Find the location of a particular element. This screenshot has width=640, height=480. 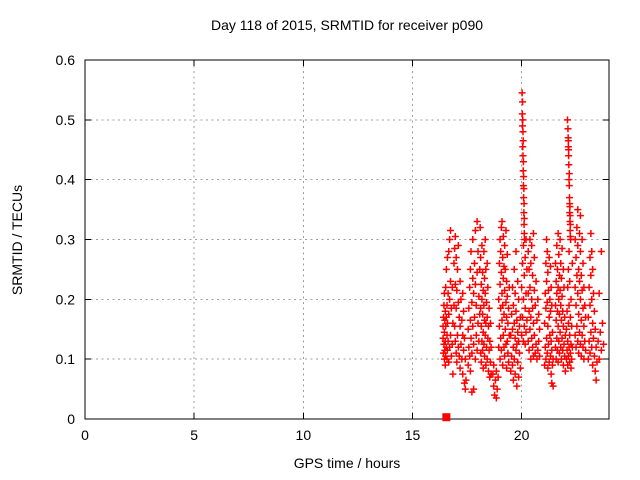

y-tick-label: 0.3 is located at coordinates (66, 240).